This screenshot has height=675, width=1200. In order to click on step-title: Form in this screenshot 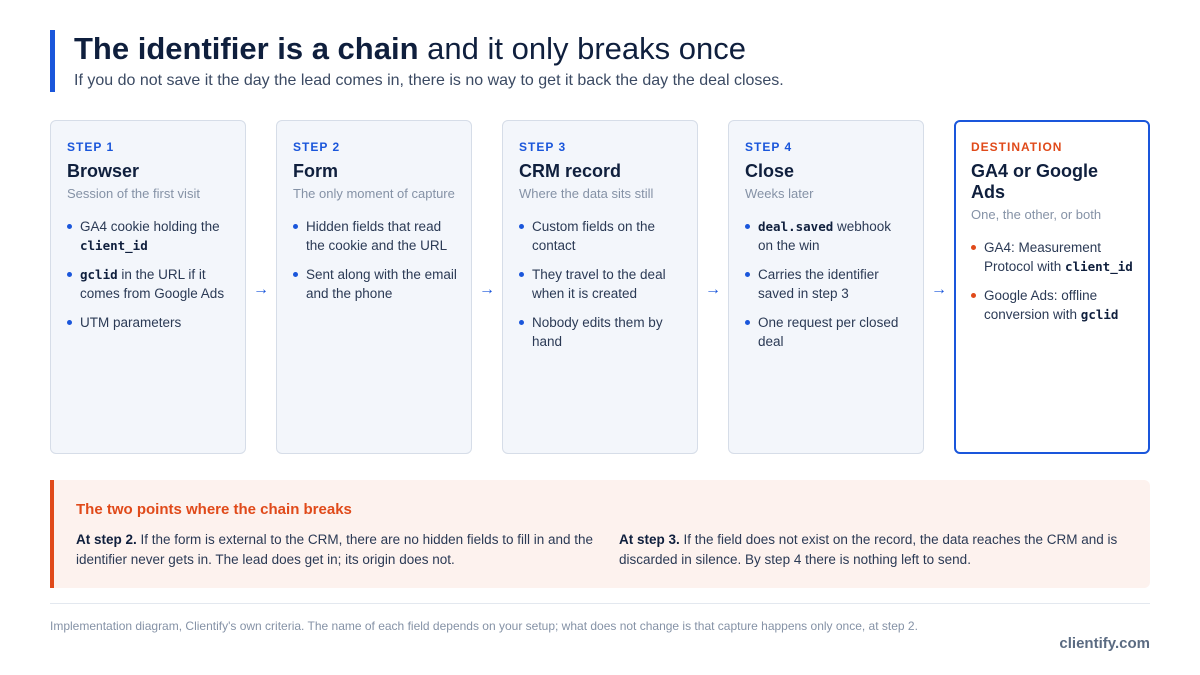, I will do `click(315, 171)`.